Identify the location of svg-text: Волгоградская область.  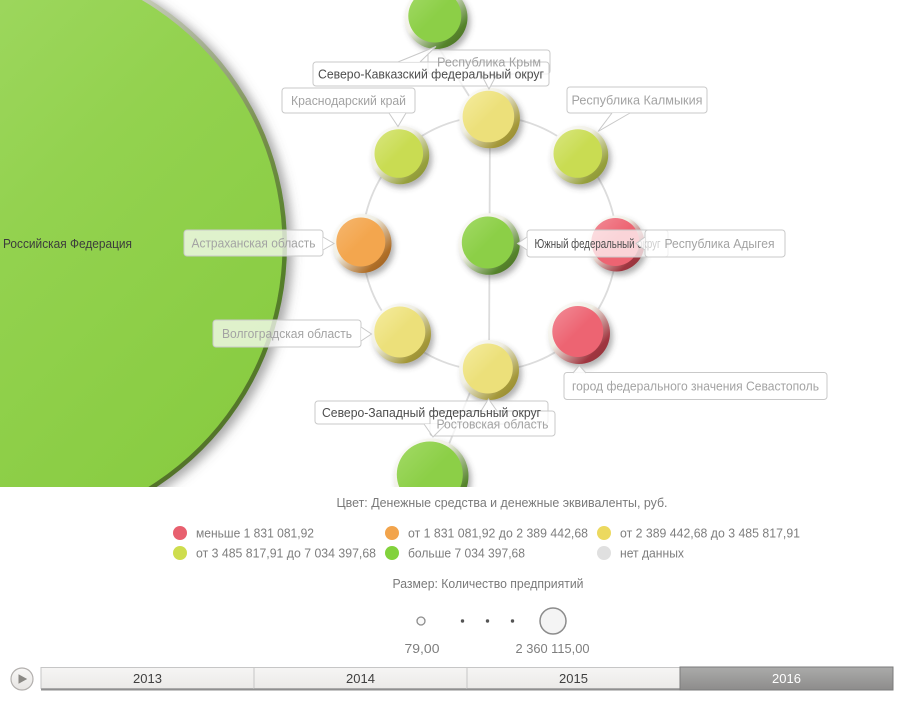
(287, 333).